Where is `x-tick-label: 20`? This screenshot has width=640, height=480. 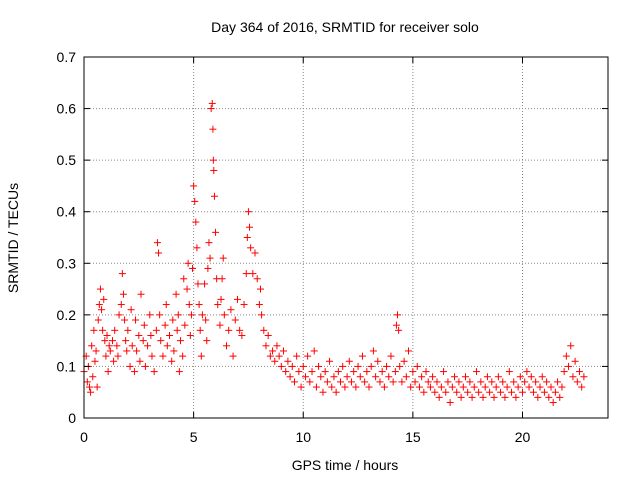
x-tick-label: 20 is located at coordinates (523, 437).